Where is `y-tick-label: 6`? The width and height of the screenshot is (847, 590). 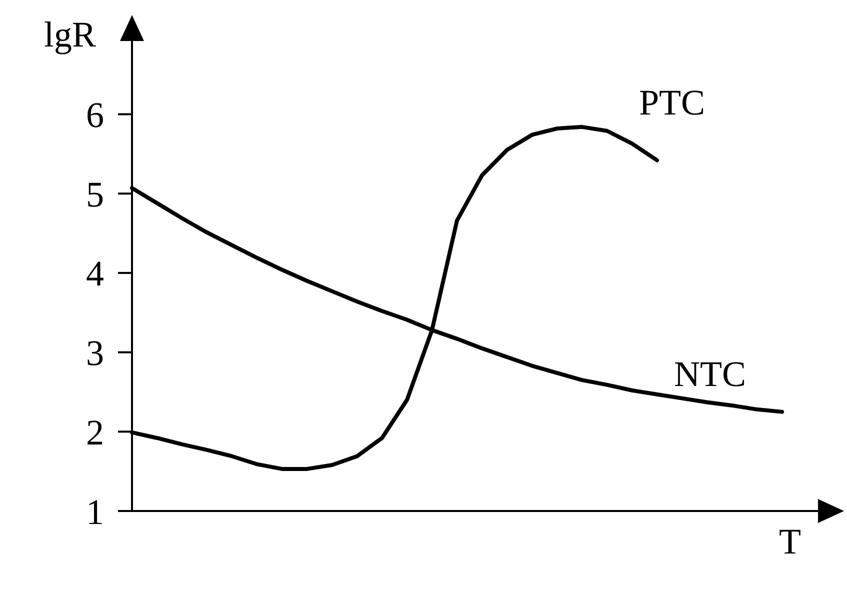
y-tick-label: 6 is located at coordinates (95, 115).